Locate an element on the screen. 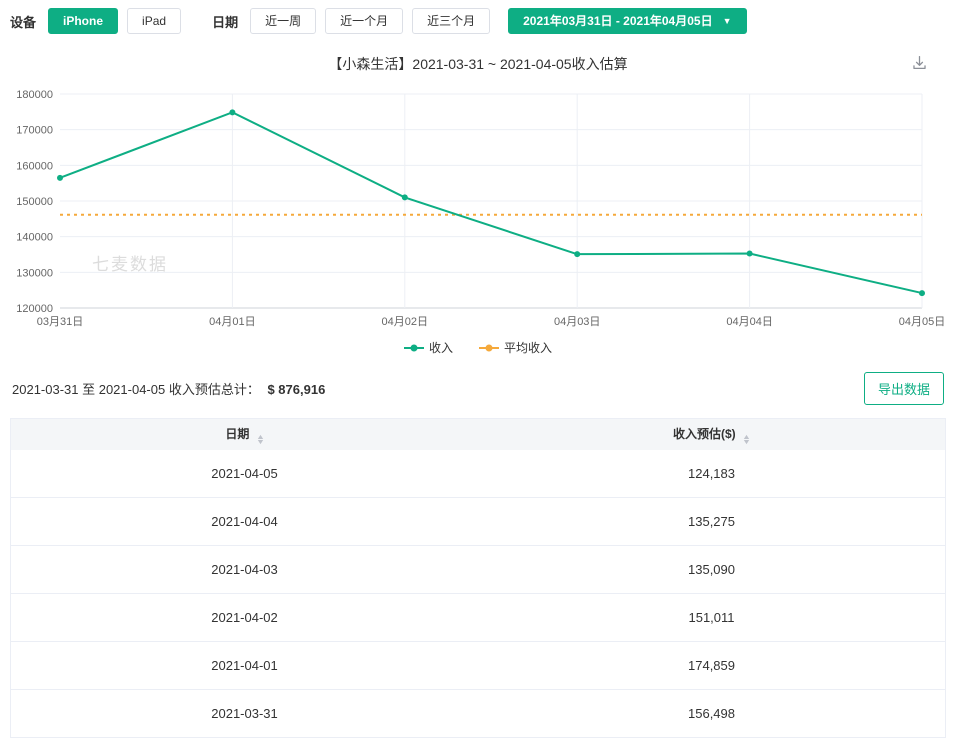 The width and height of the screenshot is (956, 738). svg-text: 04月03日 is located at coordinates (577, 322).